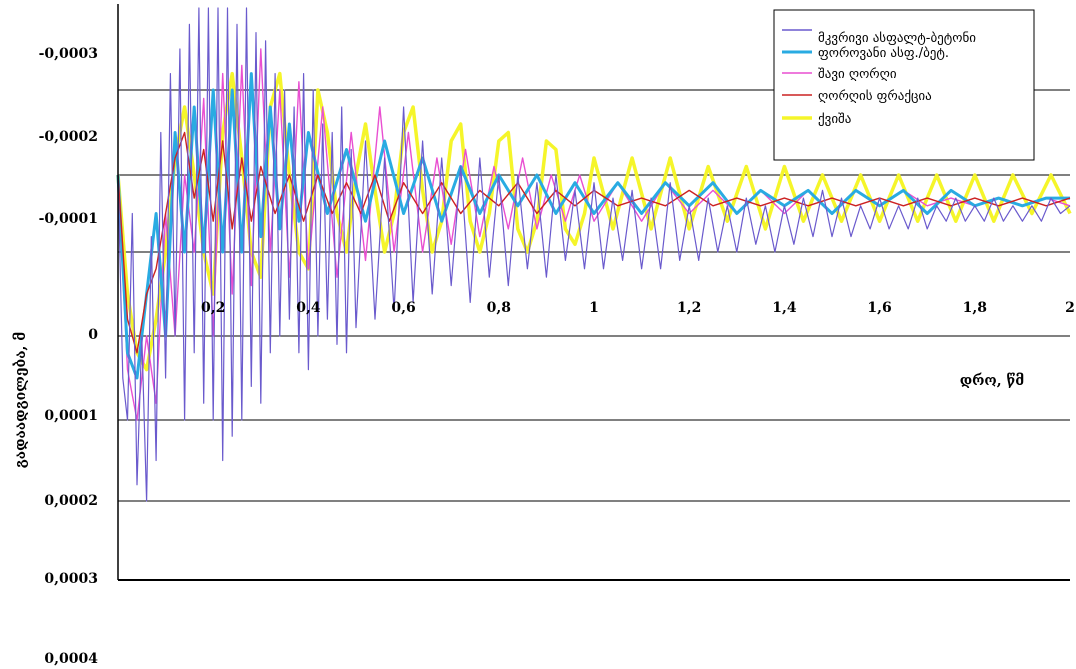  I want to click on legend-entry: ფოროვანი ასფ./ბეტ., so click(883, 53).